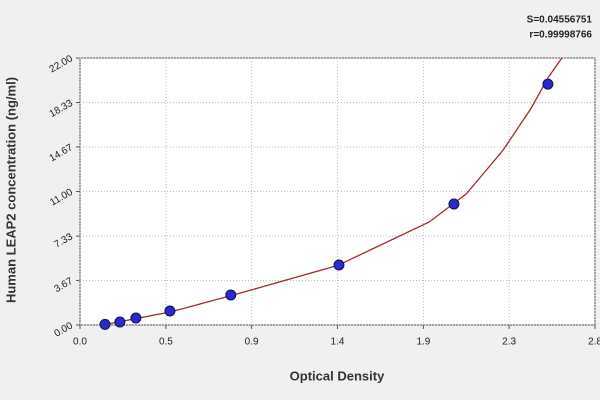 The image size is (600, 405). Describe the element at coordinates (338, 342) in the screenshot. I see `x-tick-label: 1.4` at that location.